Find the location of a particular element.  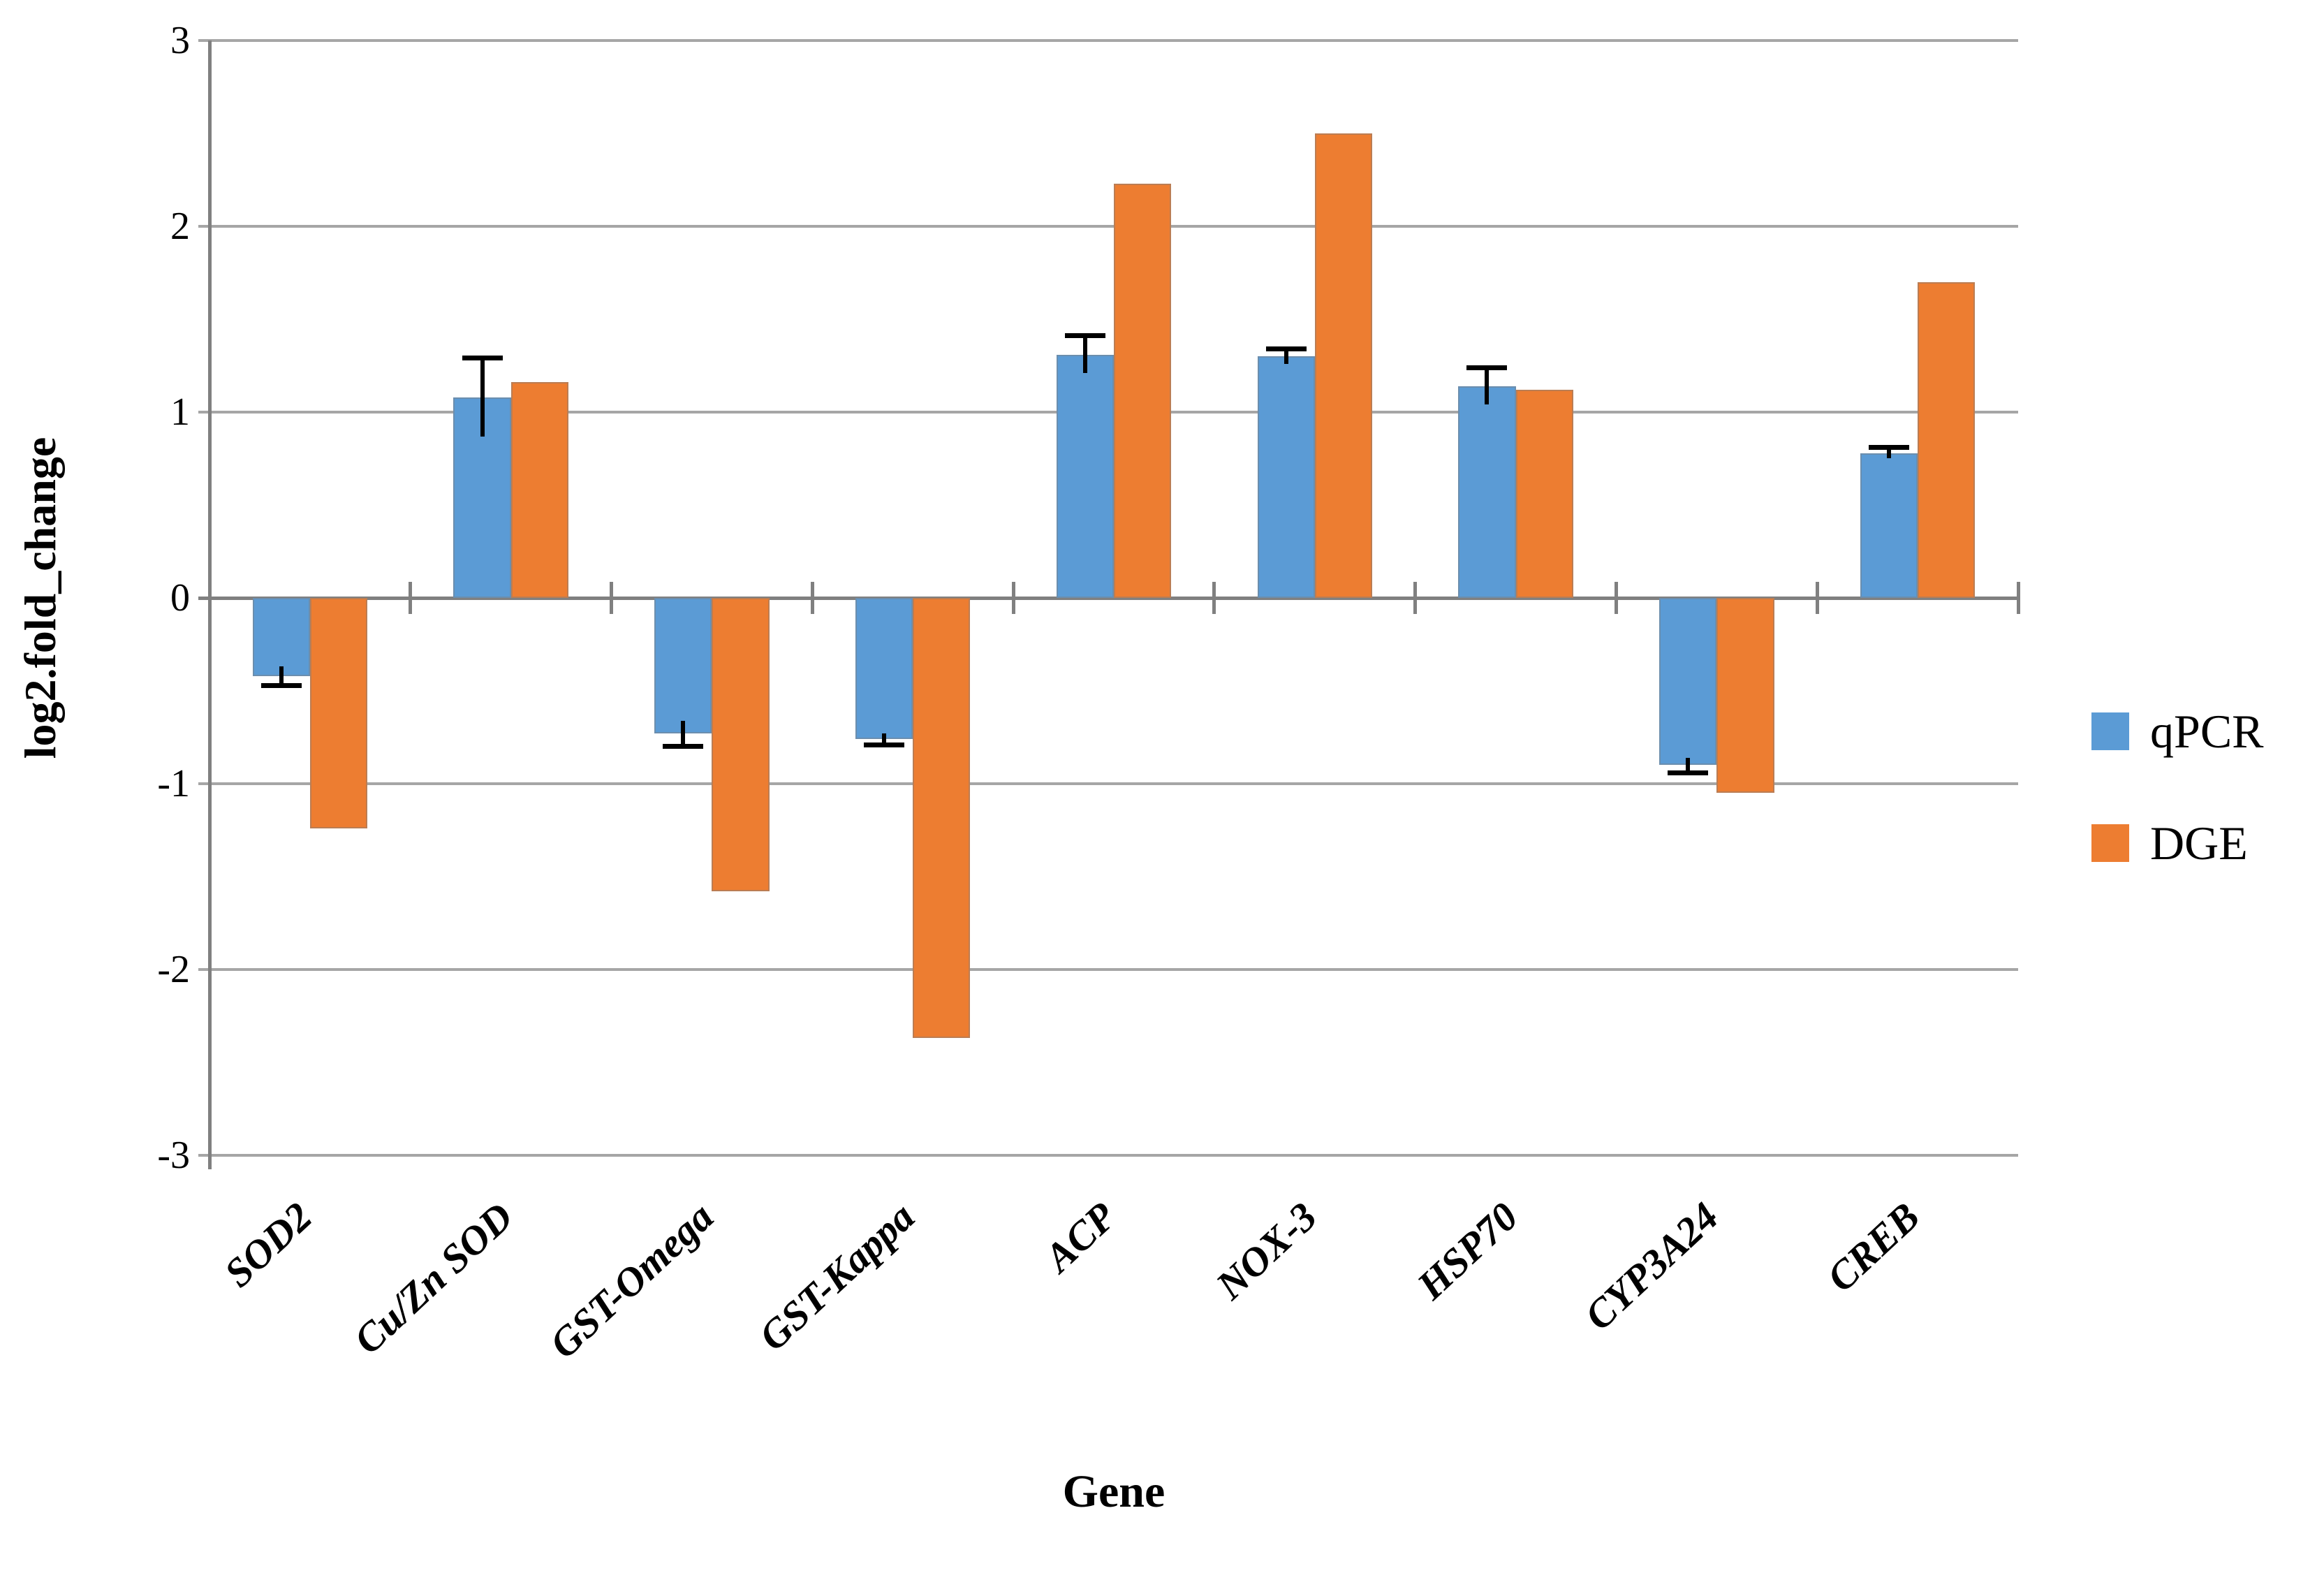

legend-label-DGE: DGE is located at coordinates (2199, 843).